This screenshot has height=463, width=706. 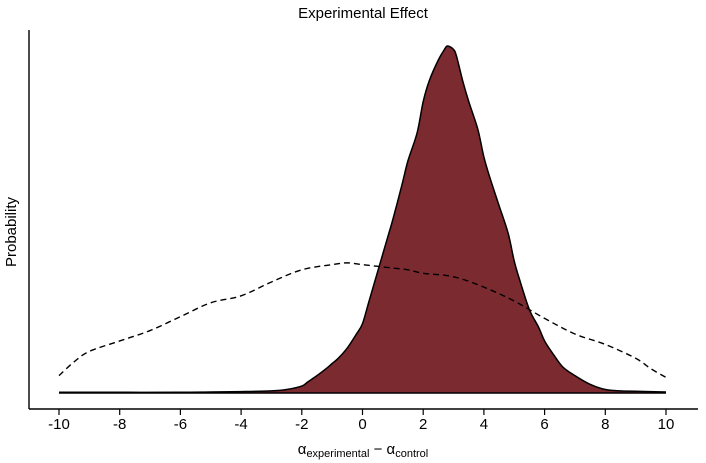 I want to click on x-tick-label: -2, so click(x=301, y=424).